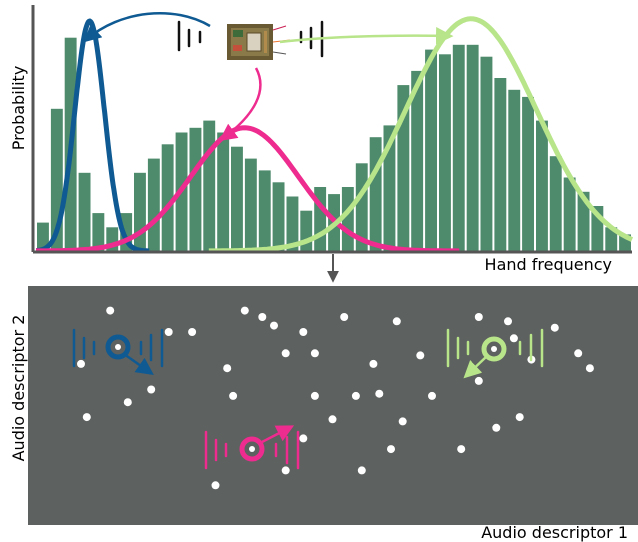 The width and height of the screenshot is (638, 542). I want to click on blue-cluster-center, so click(118, 352).